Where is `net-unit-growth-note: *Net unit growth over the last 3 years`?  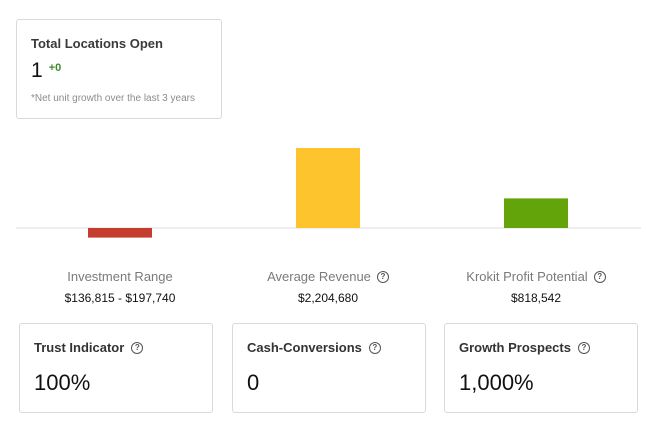
net-unit-growth-note: *Net unit growth over the last 3 years is located at coordinates (113, 98).